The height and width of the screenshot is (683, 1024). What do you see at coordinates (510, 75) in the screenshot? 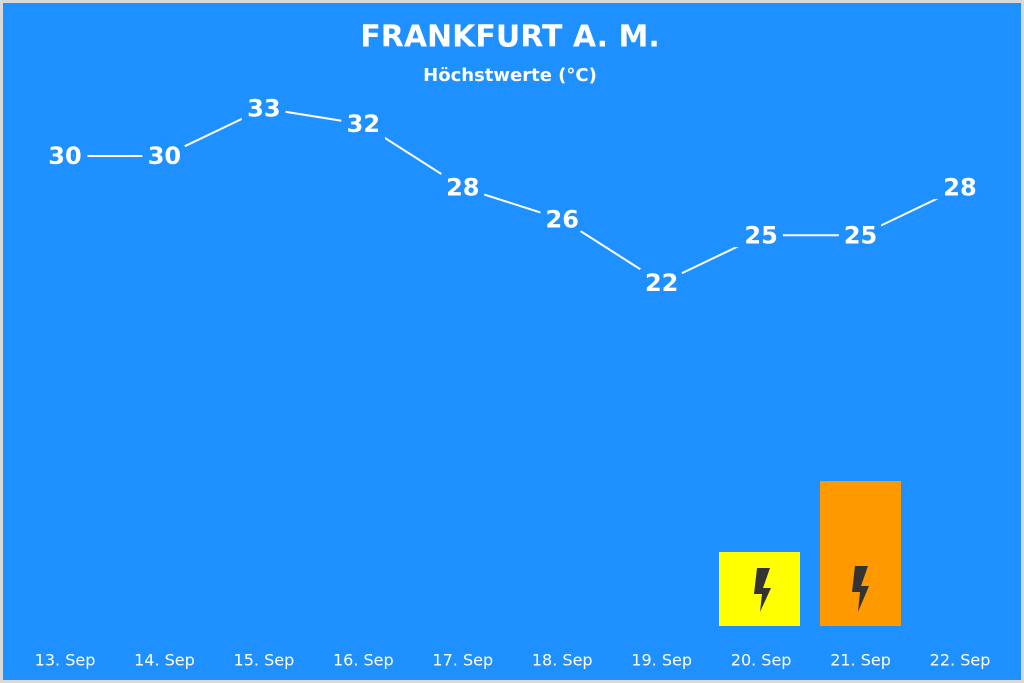
I see `chart-subtitle: Höchstwerte (°C)` at bounding box center [510, 75].